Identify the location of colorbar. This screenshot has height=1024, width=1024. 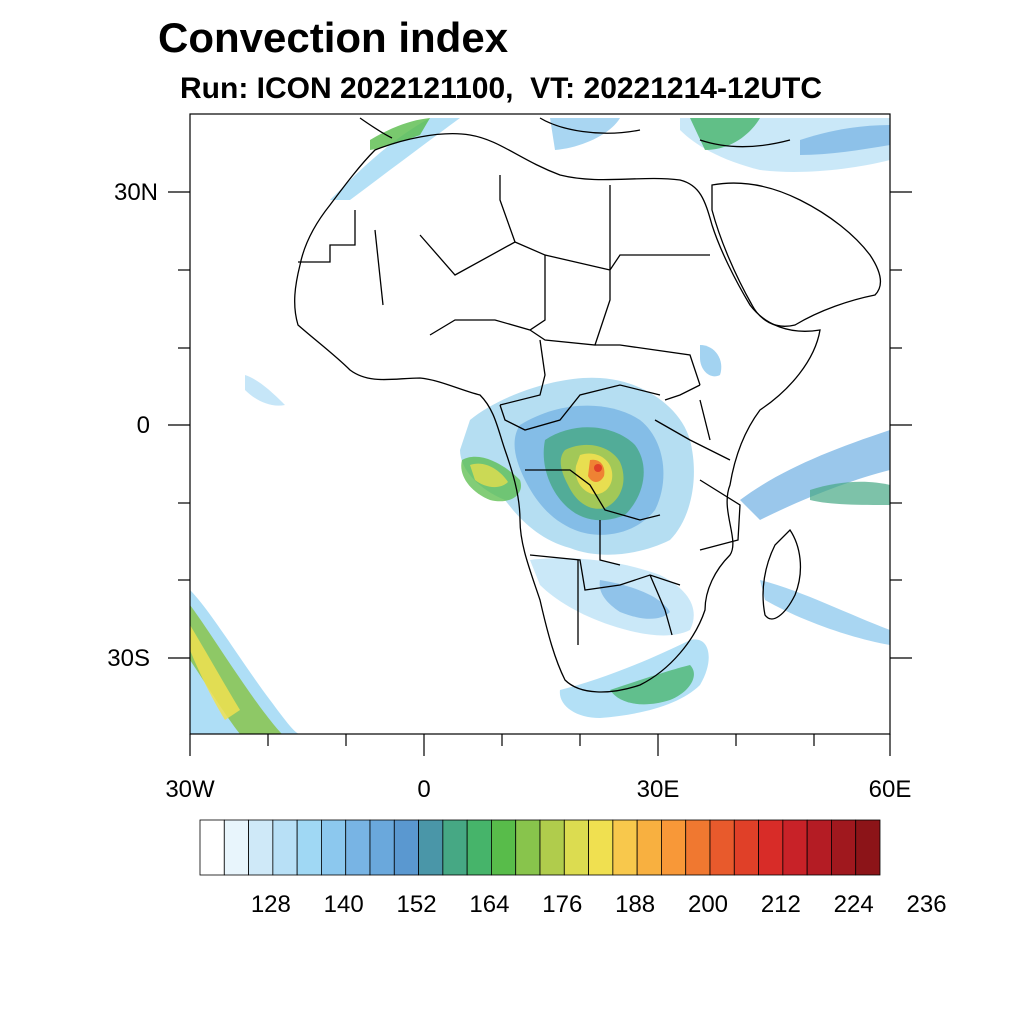
(540, 847).